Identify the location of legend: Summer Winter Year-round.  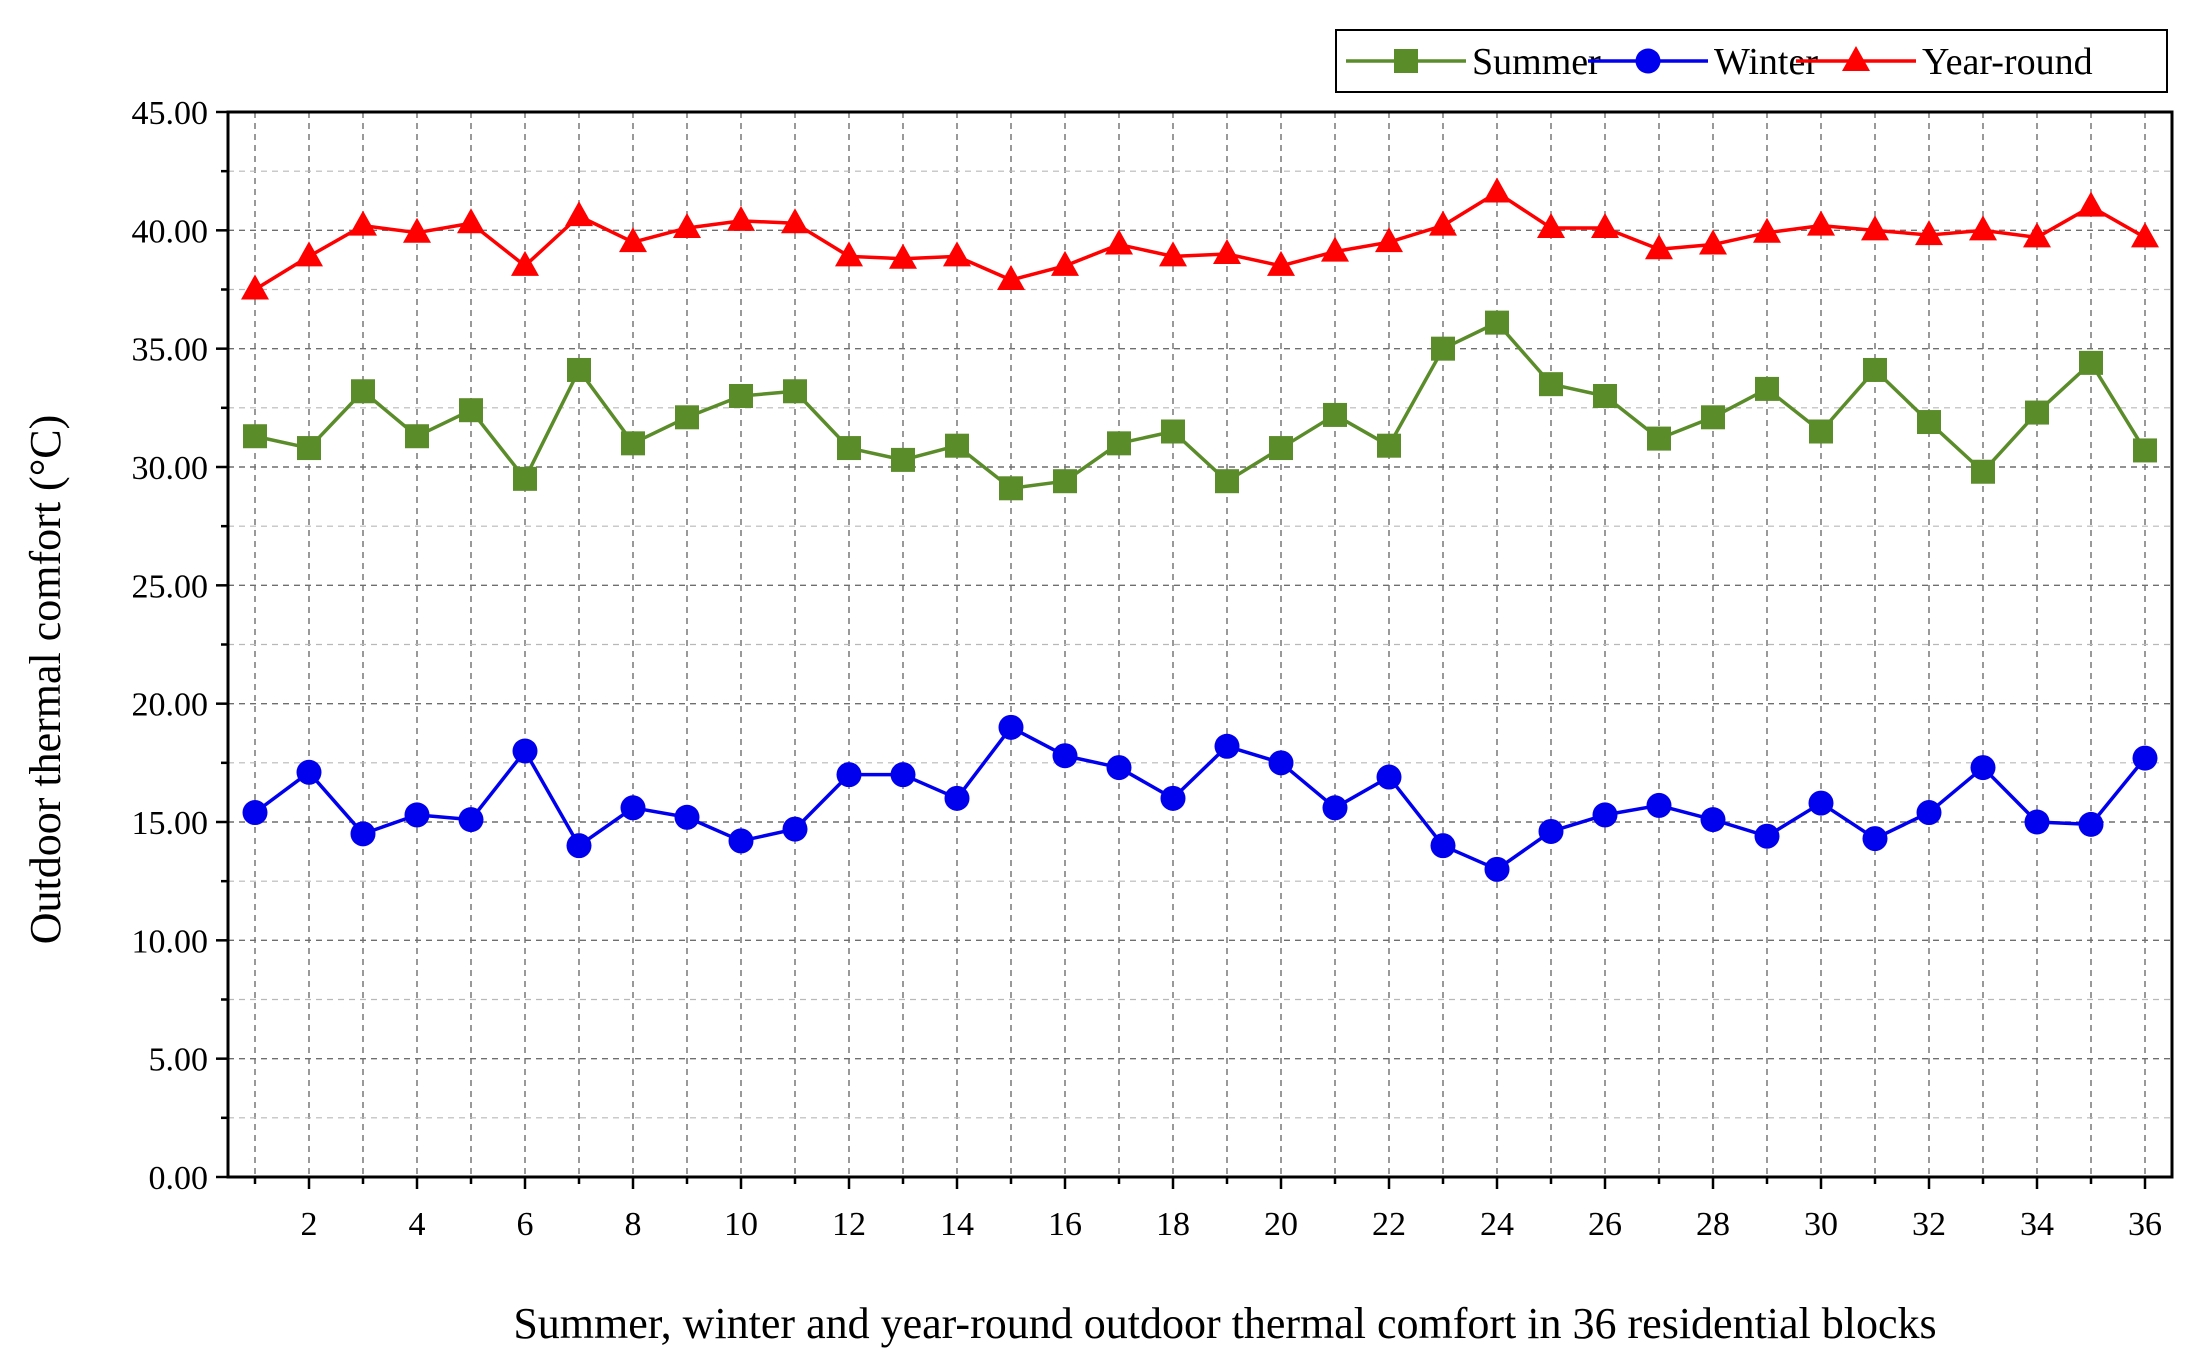
(1751, 61).